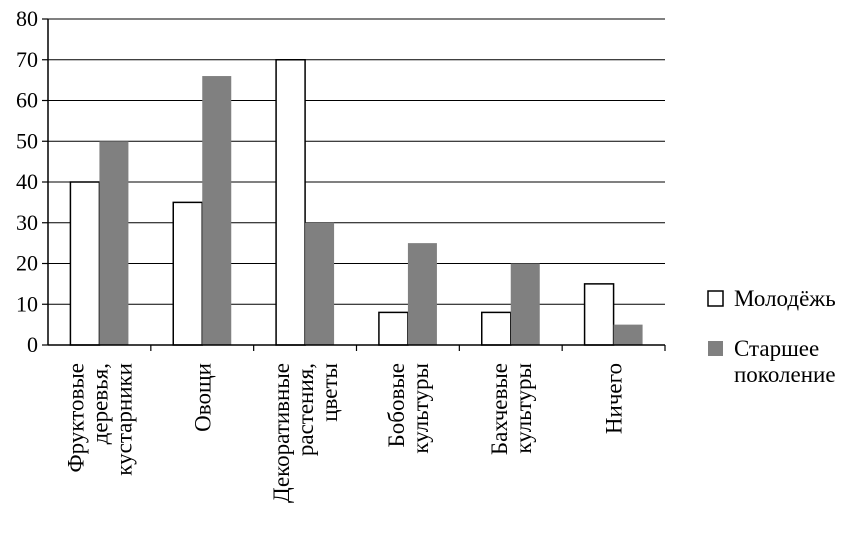 This screenshot has width=865, height=548. I want to click on y-tick-label: 70, so click(27, 59).